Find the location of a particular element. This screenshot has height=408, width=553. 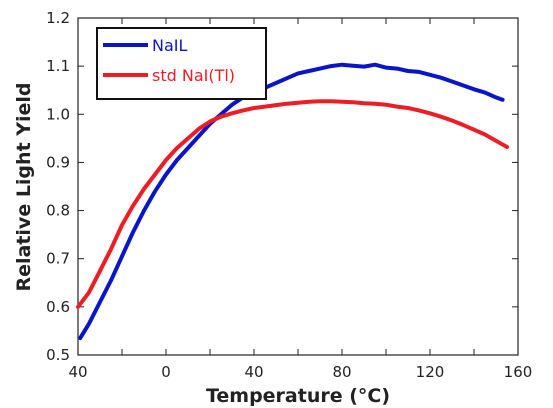

legend: NaIL std NaI(Tl) is located at coordinates (181, 63).